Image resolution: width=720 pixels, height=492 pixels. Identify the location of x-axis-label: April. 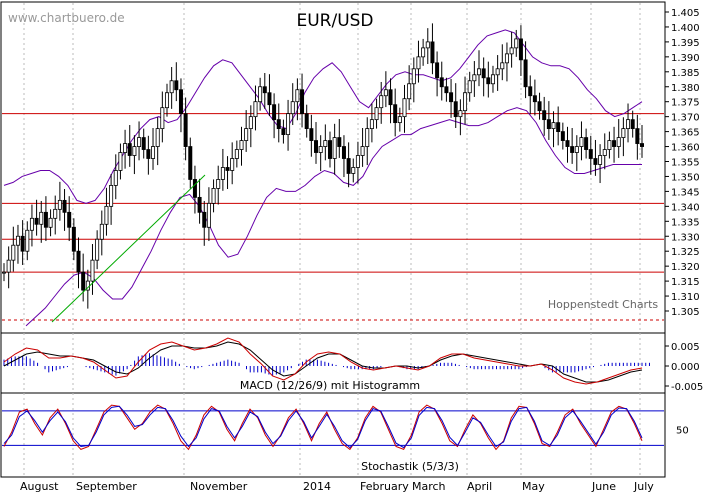
(479, 486).